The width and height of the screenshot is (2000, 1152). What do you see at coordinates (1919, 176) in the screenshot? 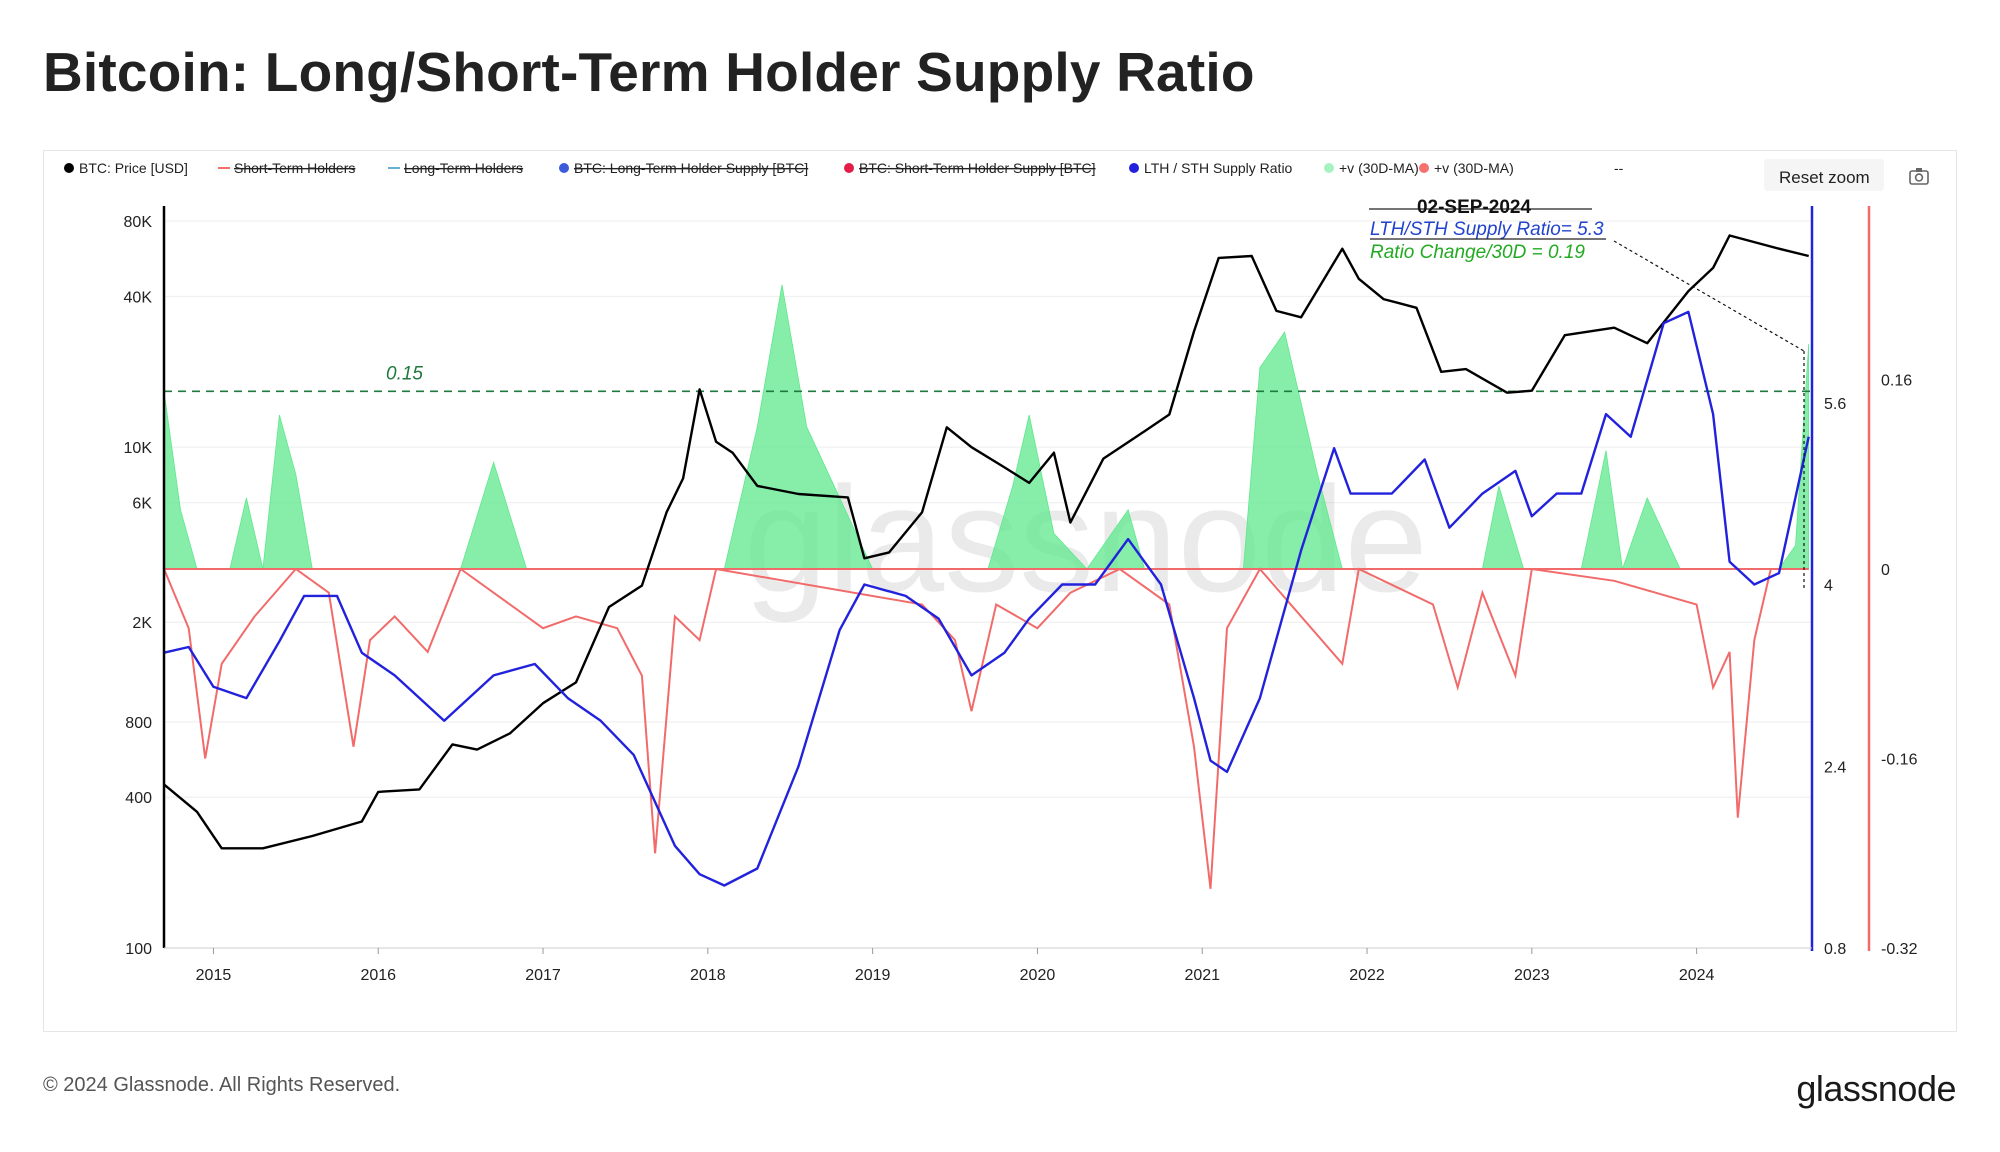
I see `camera-icon` at bounding box center [1919, 176].